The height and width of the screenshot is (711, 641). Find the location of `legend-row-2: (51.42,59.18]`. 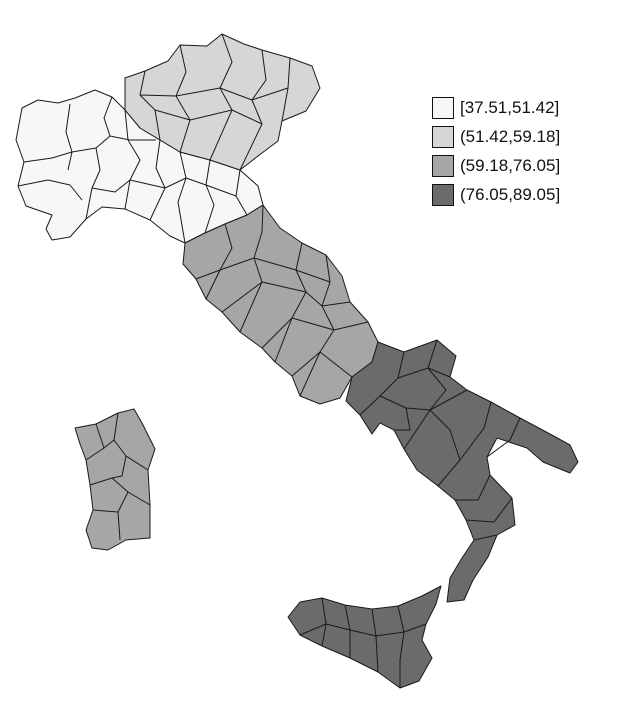

legend-row-2: (51.42,59.18] is located at coordinates (522, 136).